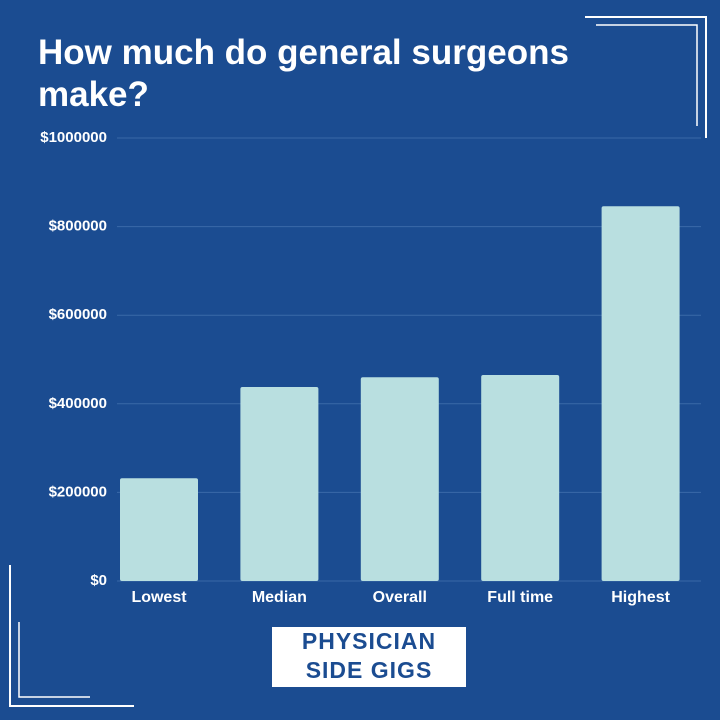 The image size is (720, 720). Describe the element at coordinates (98, 580) in the screenshot. I see `y-tick-label: $0` at that location.